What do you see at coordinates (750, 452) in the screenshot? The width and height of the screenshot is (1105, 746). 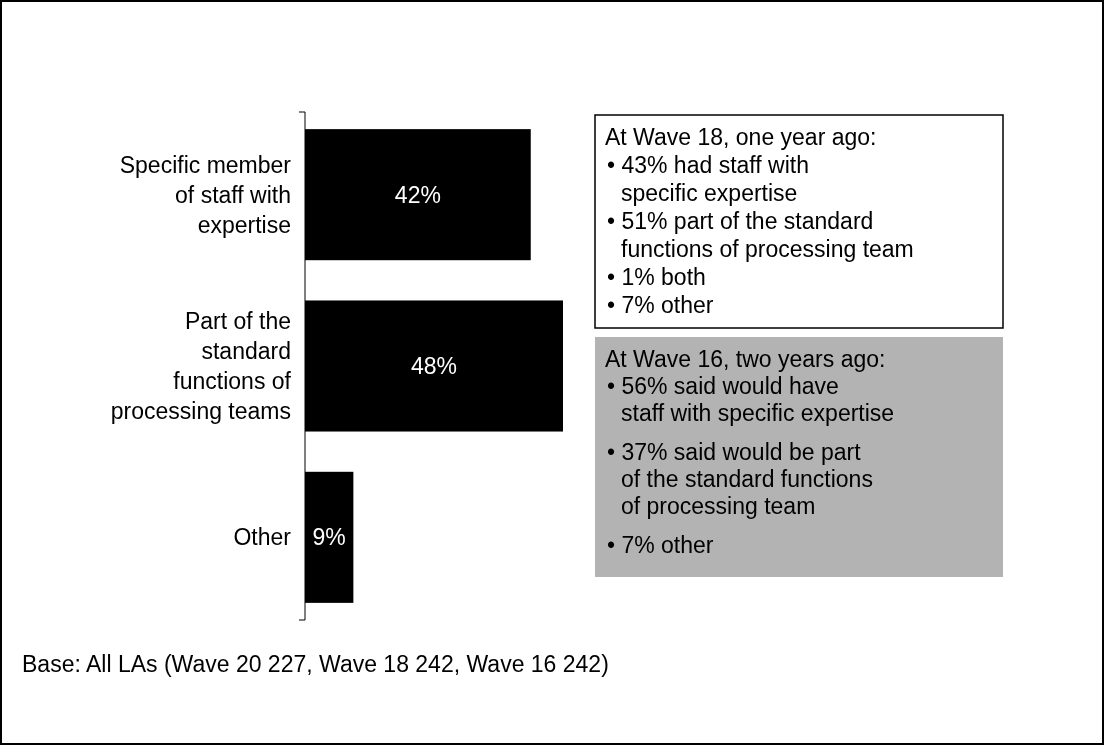 I see `text: At Wave 16, two years ago: • 56% said would have staff with specific expertise • 37% said would be part of the standard functions of processing team • 7% other` at bounding box center [750, 452].